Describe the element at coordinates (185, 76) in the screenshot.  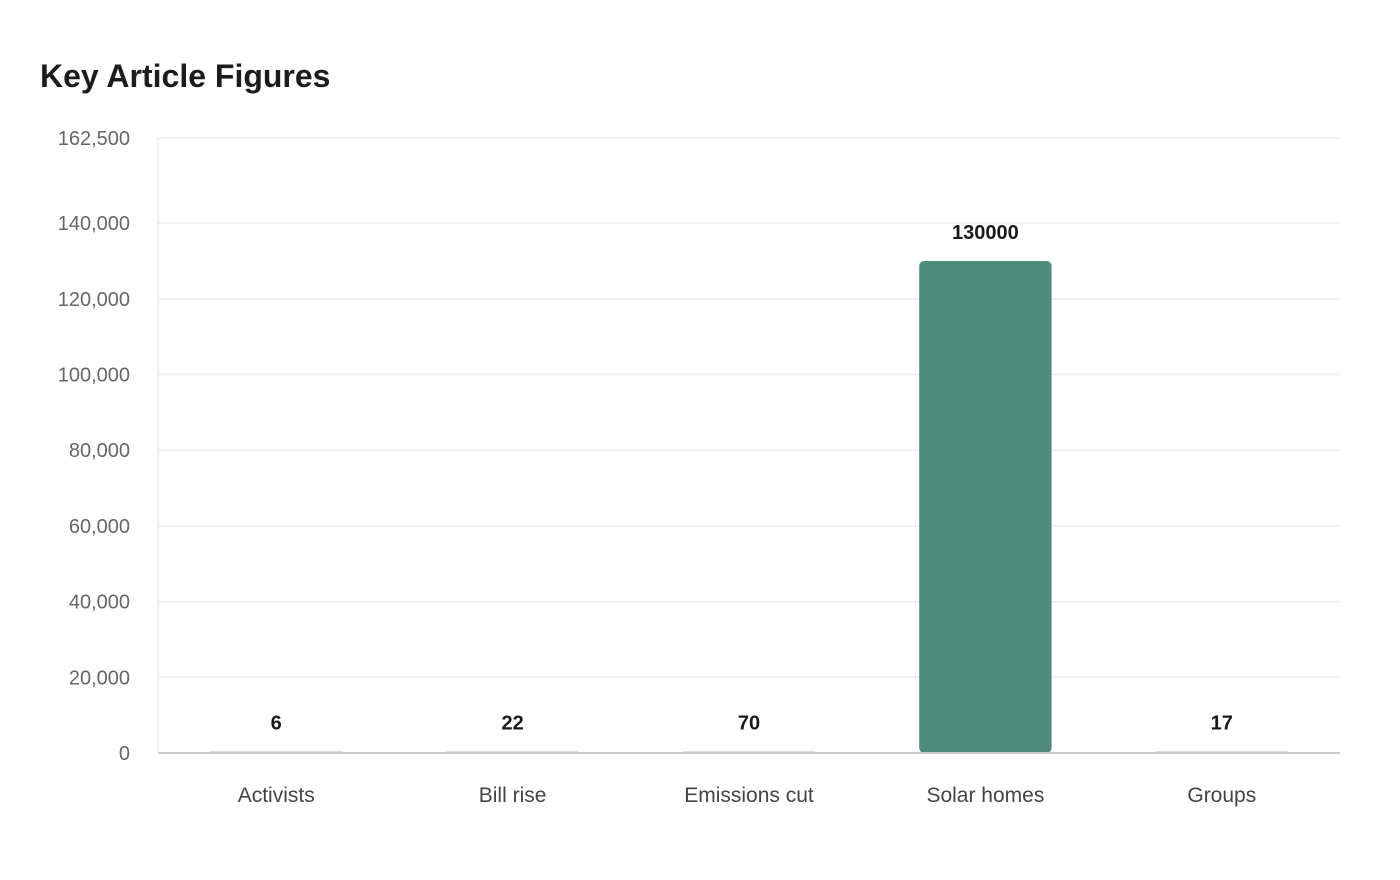
I see `chart-title: Key Article Figures` at that location.